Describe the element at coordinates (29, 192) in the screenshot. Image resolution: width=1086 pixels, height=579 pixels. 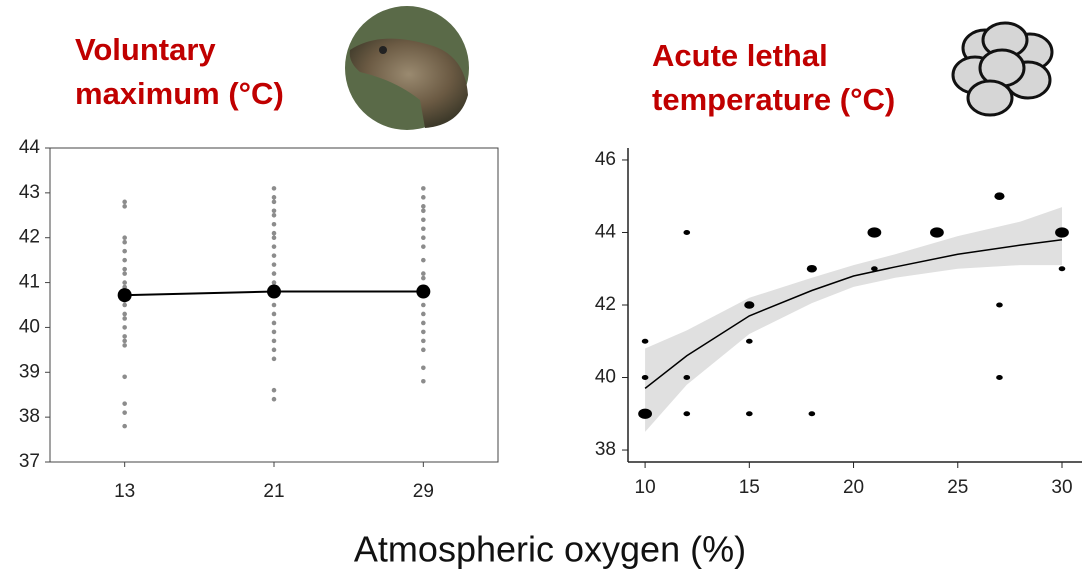
I see `y-tick-label: 43` at that location.